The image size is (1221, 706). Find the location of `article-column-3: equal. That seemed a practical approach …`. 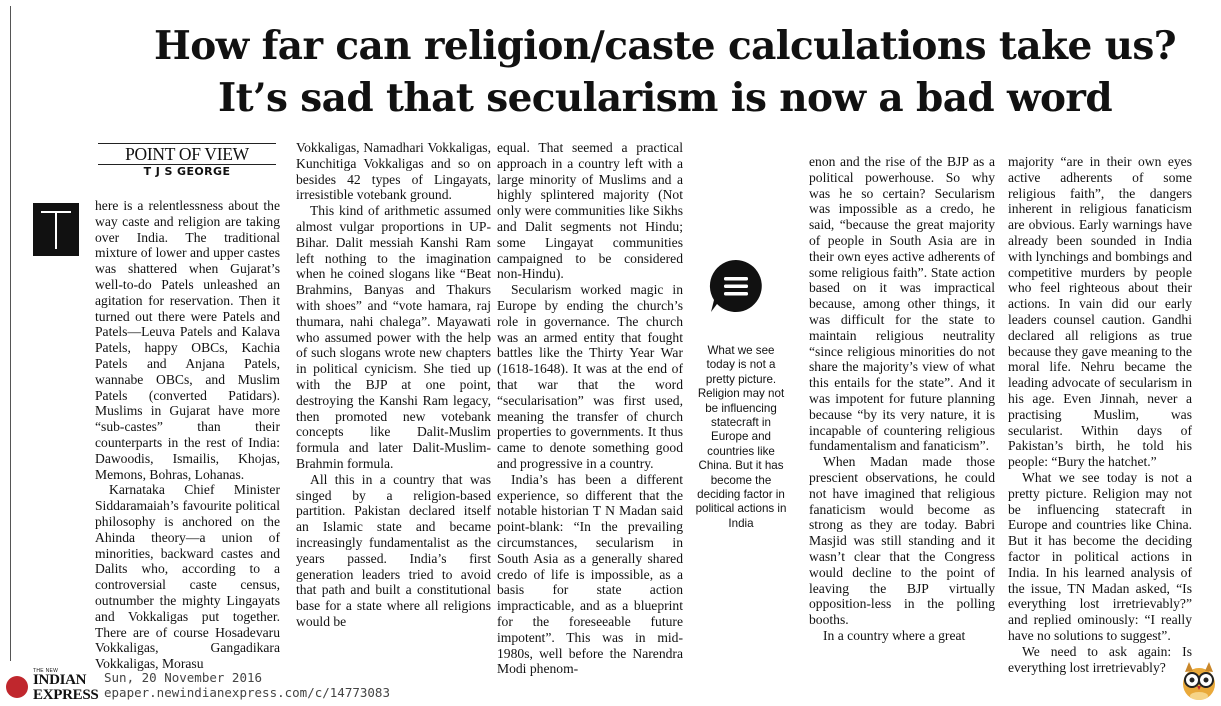

article-column-3: equal. That seemed a practical approach … is located at coordinates (590, 408).